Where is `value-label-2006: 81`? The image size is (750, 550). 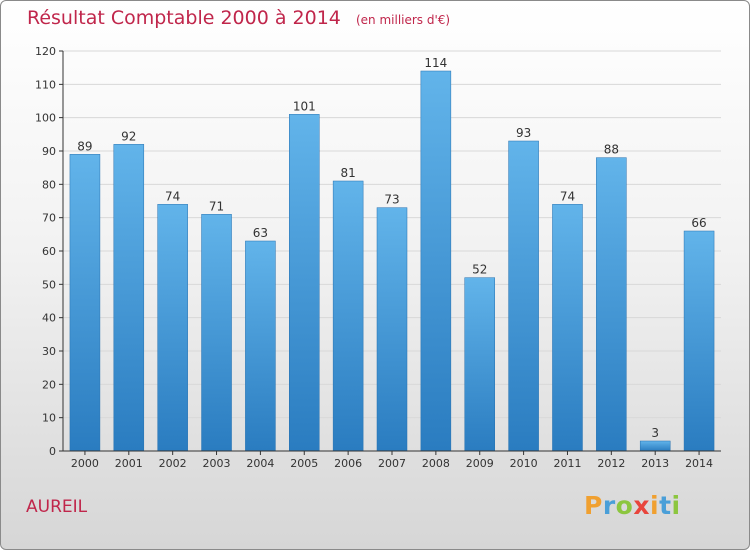 value-label-2006: 81 is located at coordinates (347, 173).